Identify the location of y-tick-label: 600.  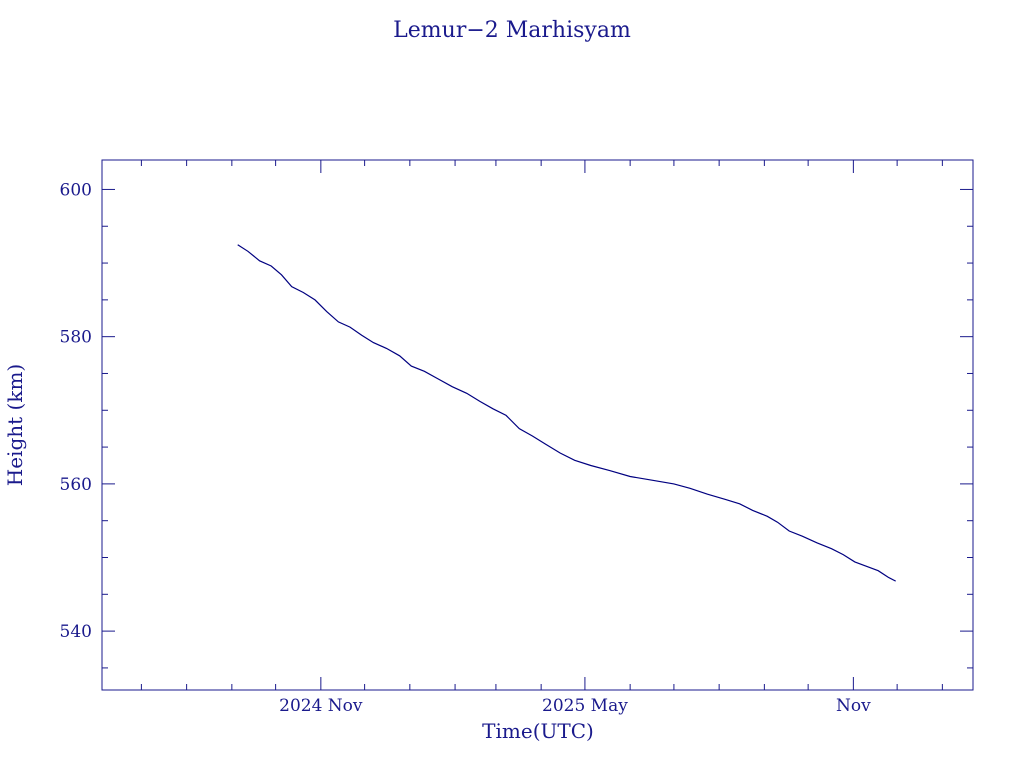
(76, 190).